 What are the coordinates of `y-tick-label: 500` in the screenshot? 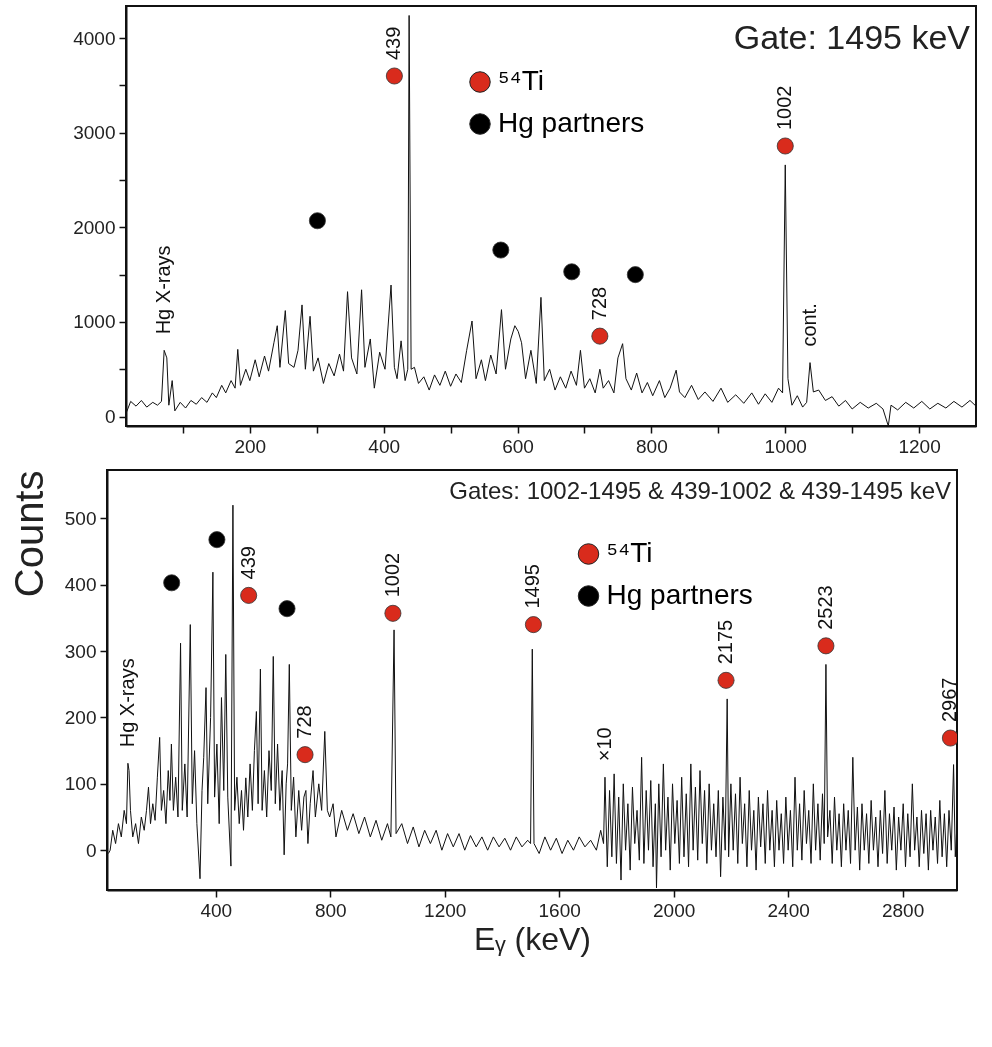 It's located at (80, 518).